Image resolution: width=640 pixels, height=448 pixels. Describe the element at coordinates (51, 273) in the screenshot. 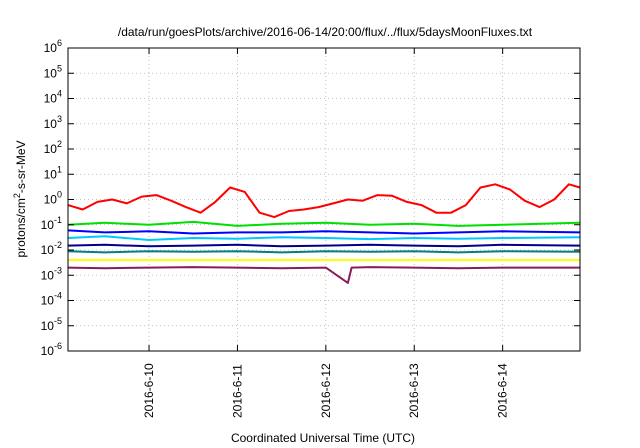

I see `y-tick-label: 10⁻³` at that location.